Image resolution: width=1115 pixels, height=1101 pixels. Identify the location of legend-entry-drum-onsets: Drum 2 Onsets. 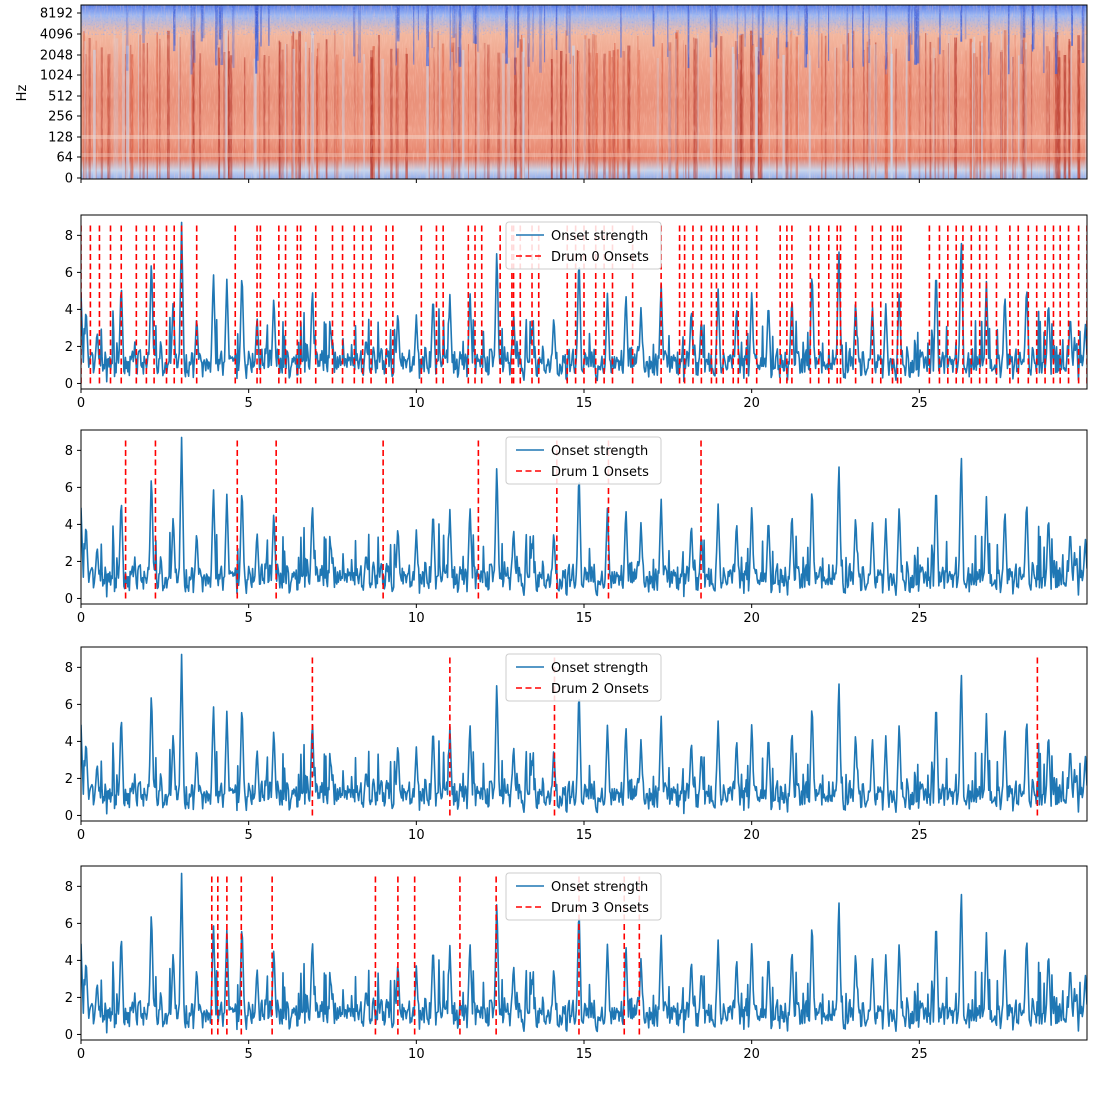
(600, 689).